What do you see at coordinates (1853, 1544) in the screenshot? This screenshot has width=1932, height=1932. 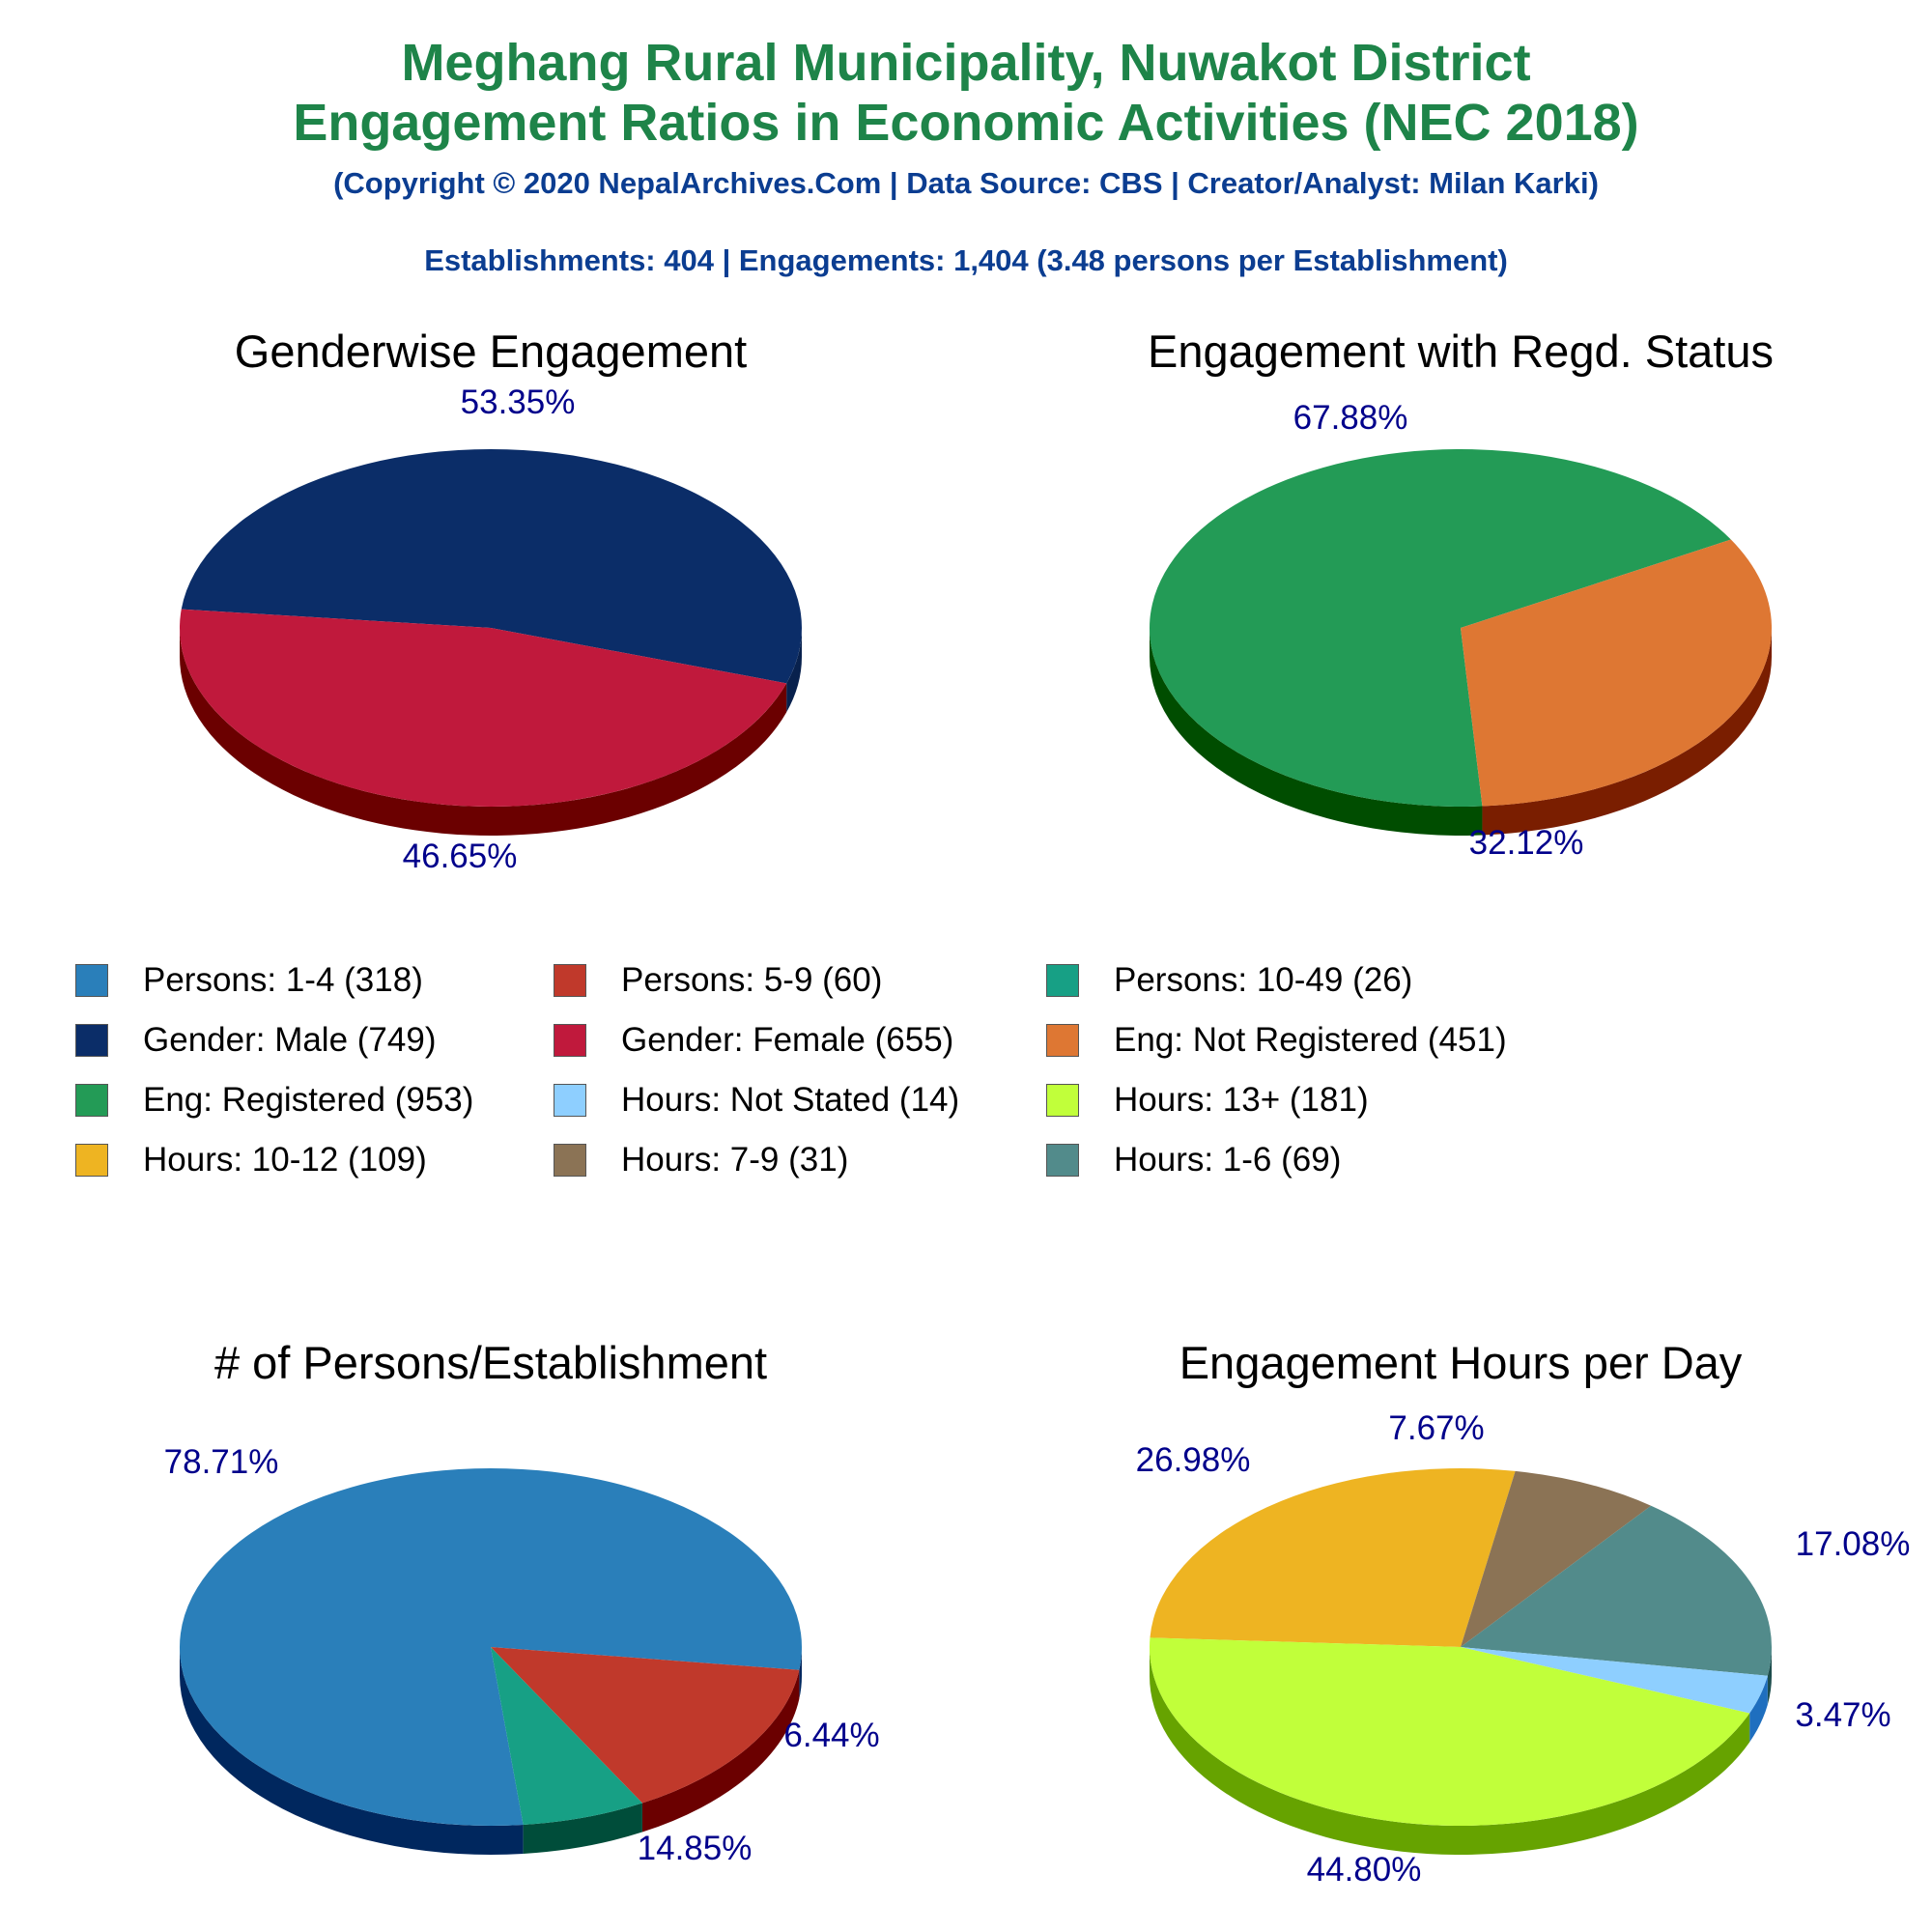 I see `slice-percent-label: 17.08%` at bounding box center [1853, 1544].